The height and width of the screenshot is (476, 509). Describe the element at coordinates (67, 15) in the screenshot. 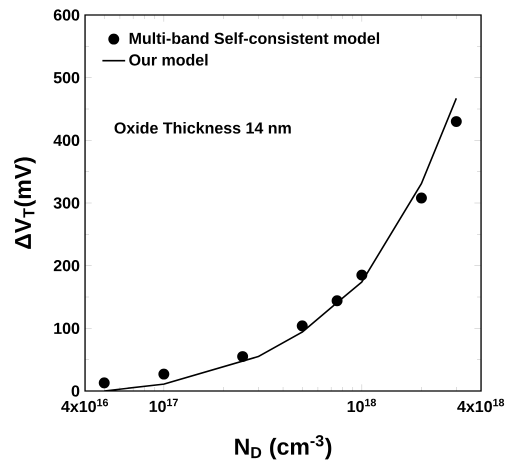

I see `y-tick-label: 600` at that location.